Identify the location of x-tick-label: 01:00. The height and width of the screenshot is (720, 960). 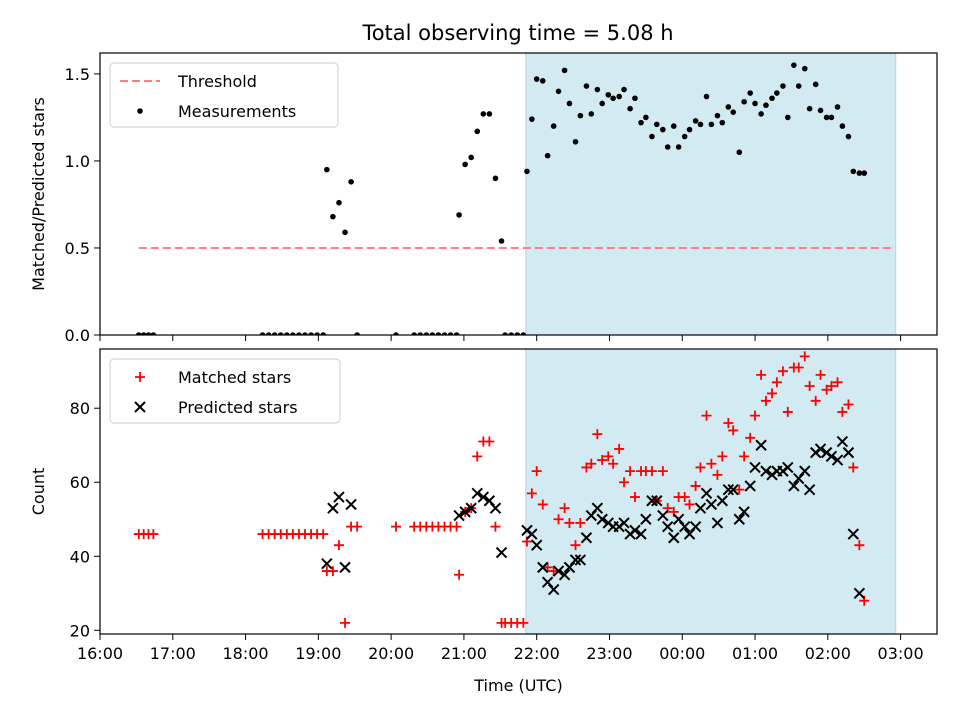
(755, 653).